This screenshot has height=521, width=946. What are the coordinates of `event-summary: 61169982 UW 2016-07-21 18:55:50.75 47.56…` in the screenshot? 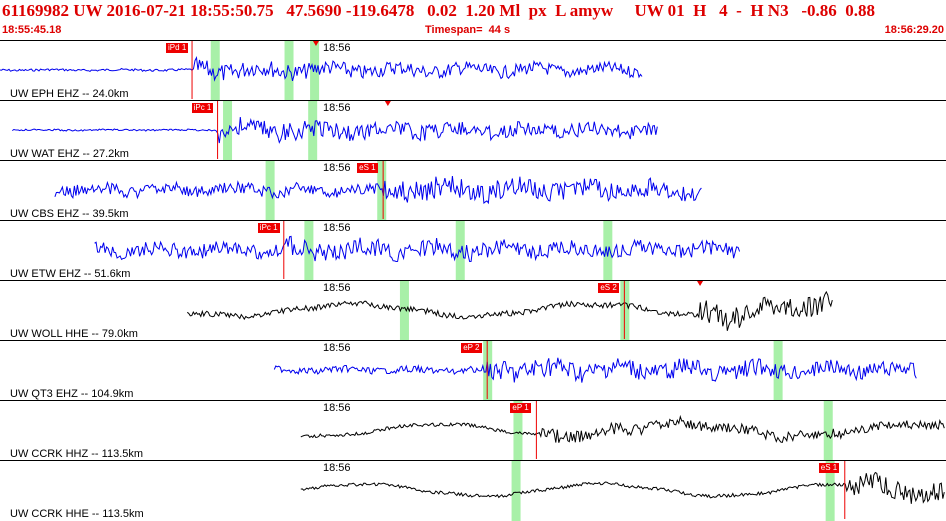 It's located at (438, 10).